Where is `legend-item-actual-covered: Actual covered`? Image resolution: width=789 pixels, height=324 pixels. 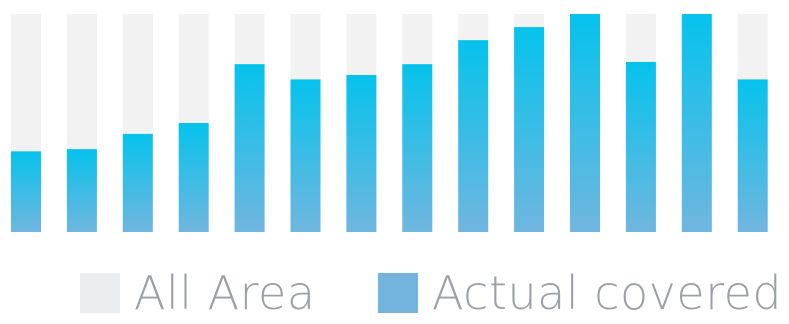
legend-item-actual-covered: Actual covered is located at coordinates (580, 293).